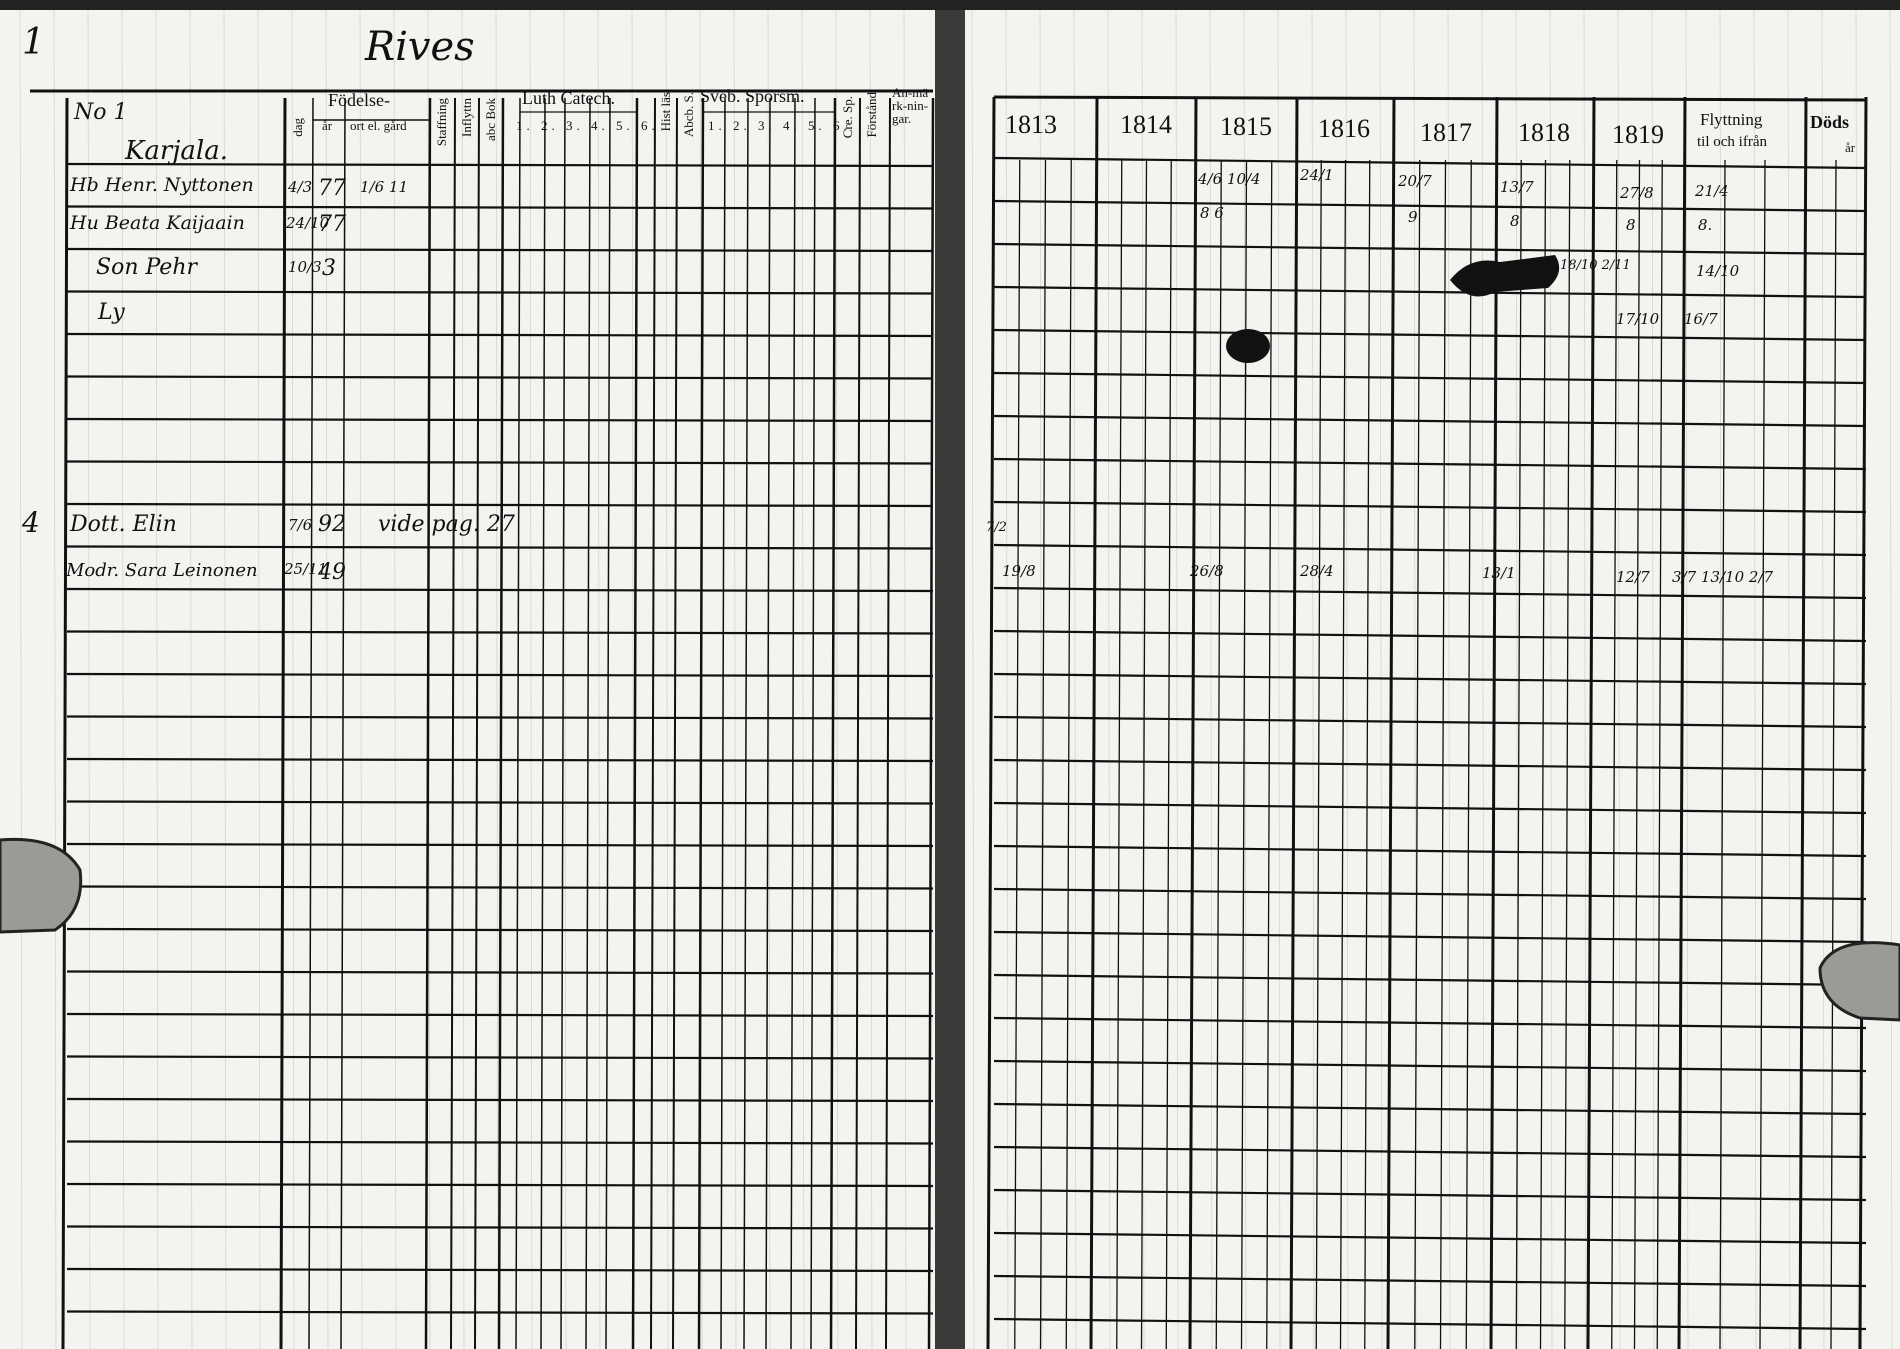 Image resolution: width=1900 pixels, height=1349 pixels. I want to click on year-header-1818: 1818, so click(1544, 132).